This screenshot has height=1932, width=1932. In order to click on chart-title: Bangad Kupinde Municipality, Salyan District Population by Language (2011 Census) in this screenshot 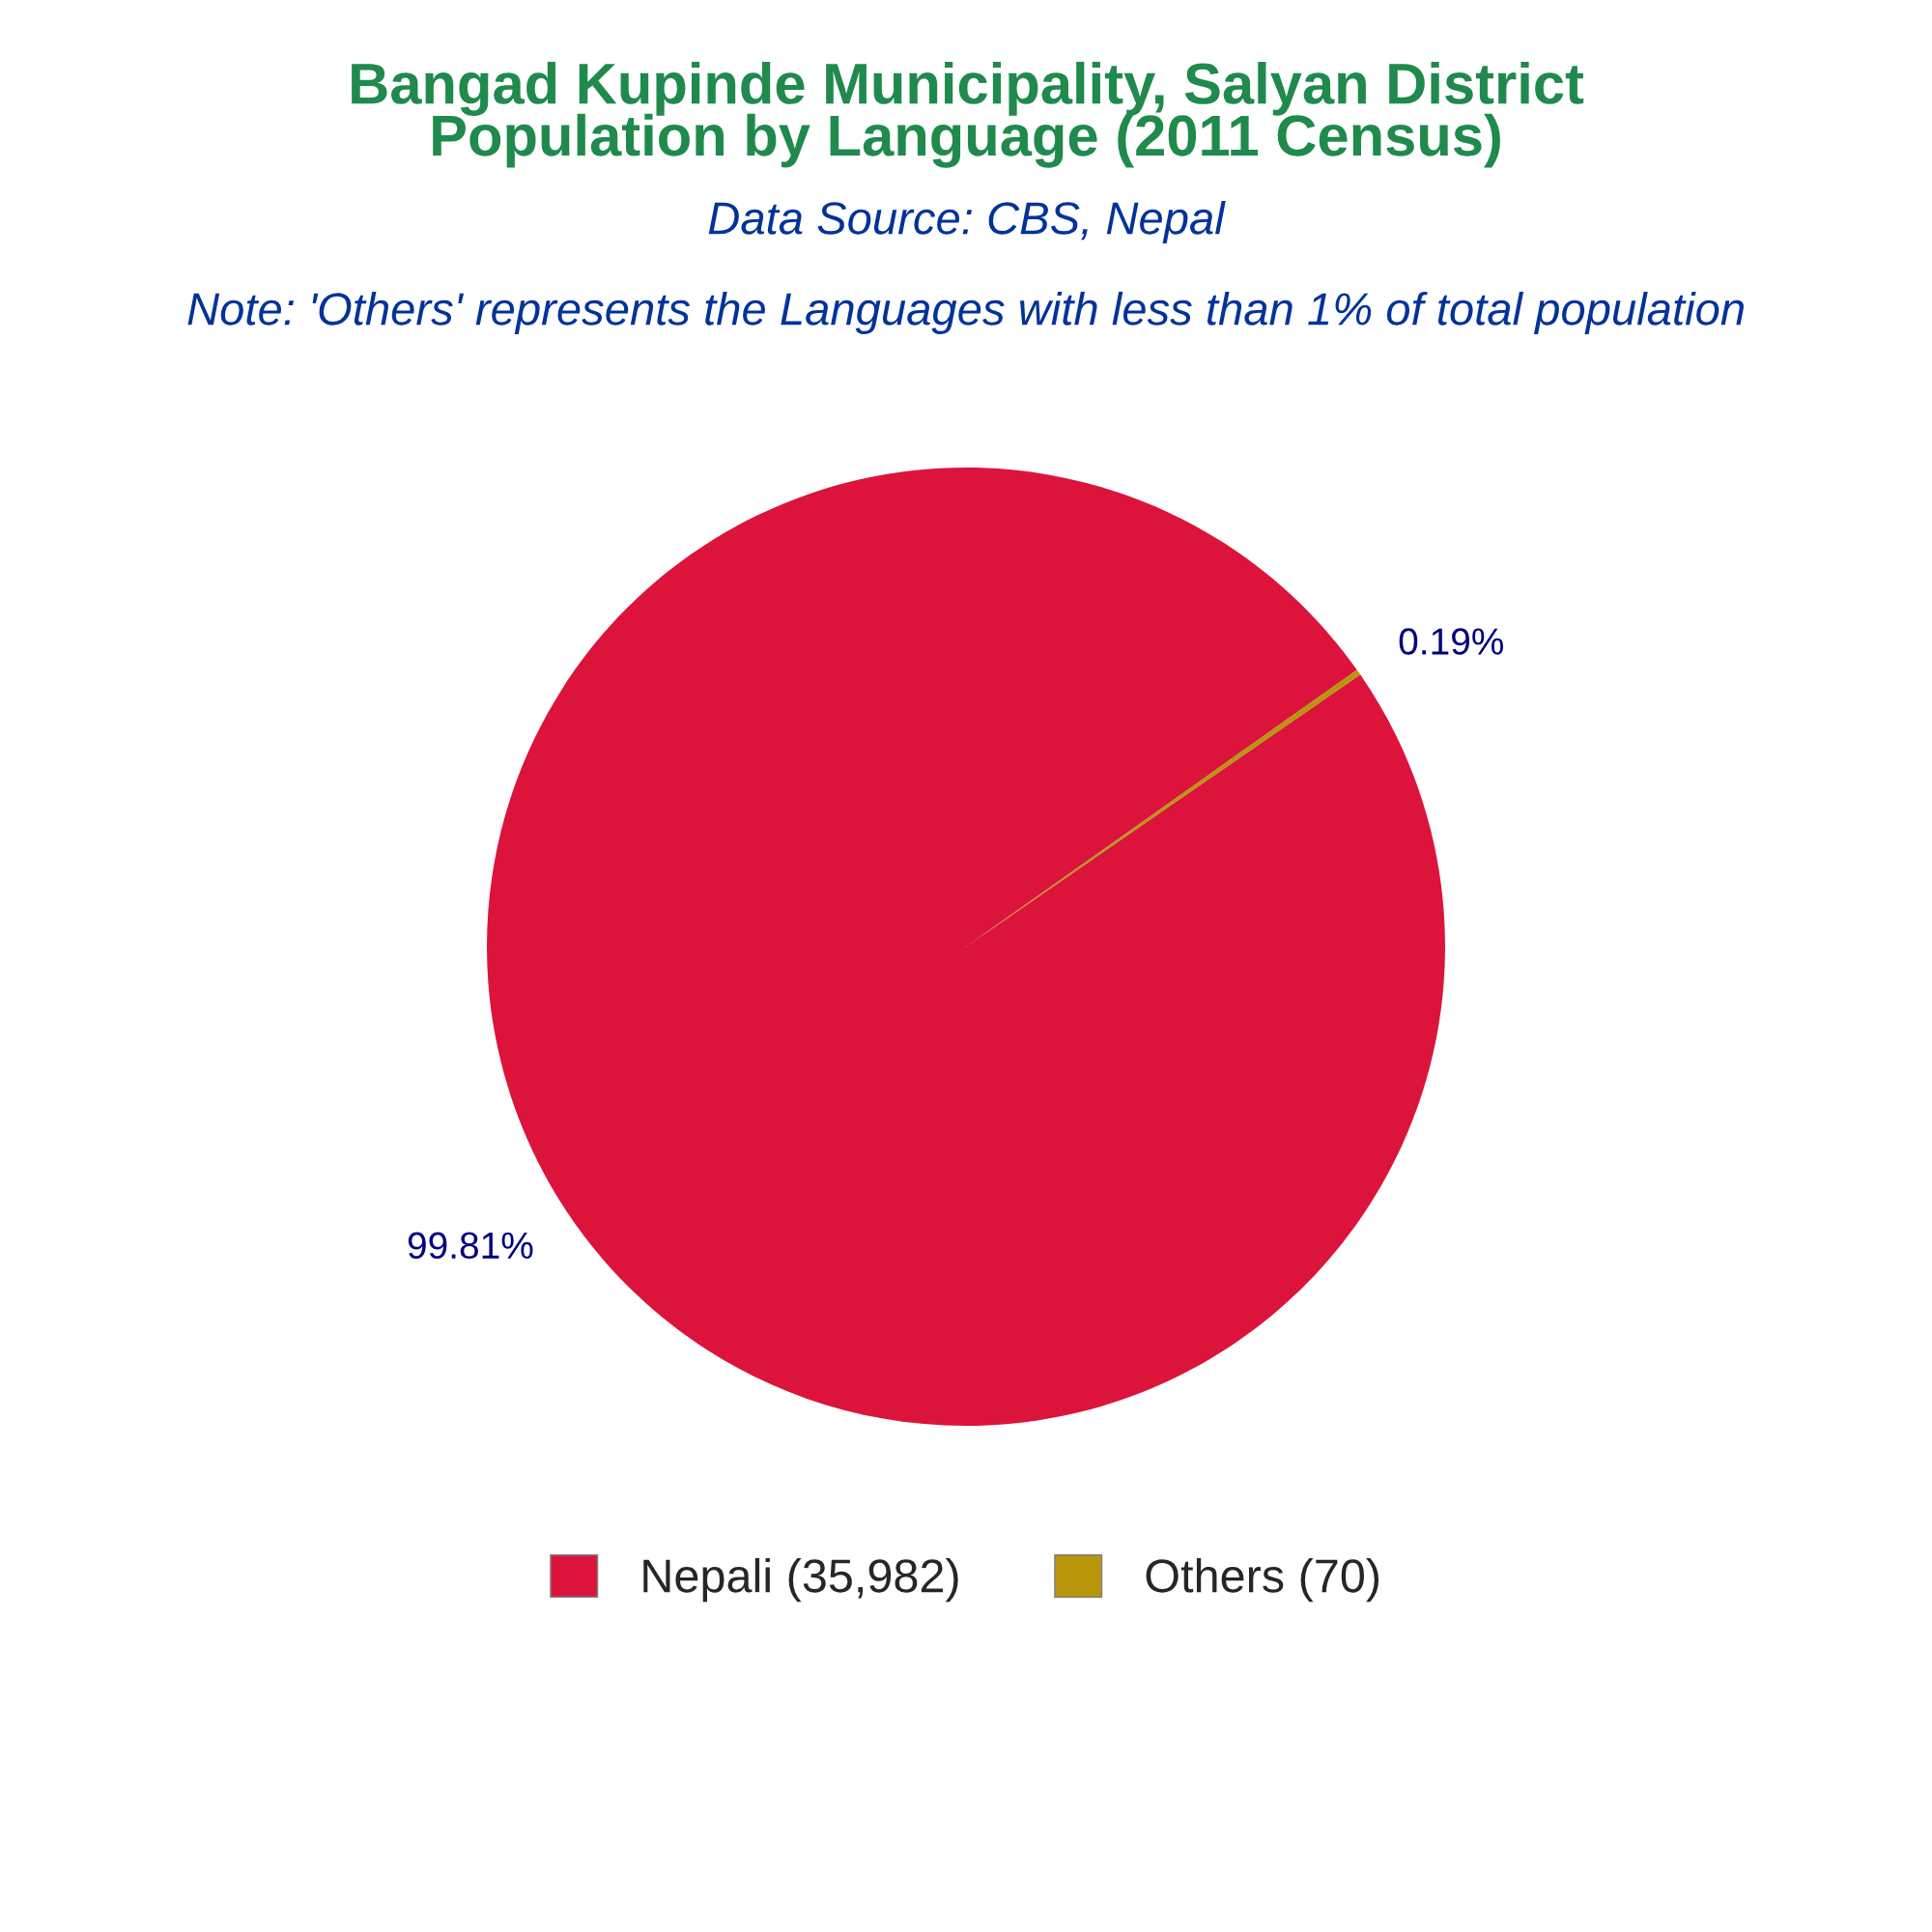, I will do `click(968, 115)`.